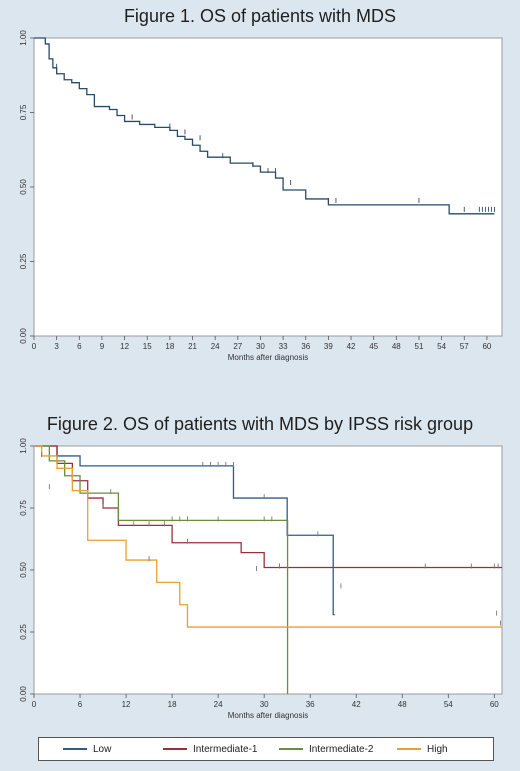 This screenshot has width=520, height=771. I want to click on x-tick-label: 57, so click(464, 346).